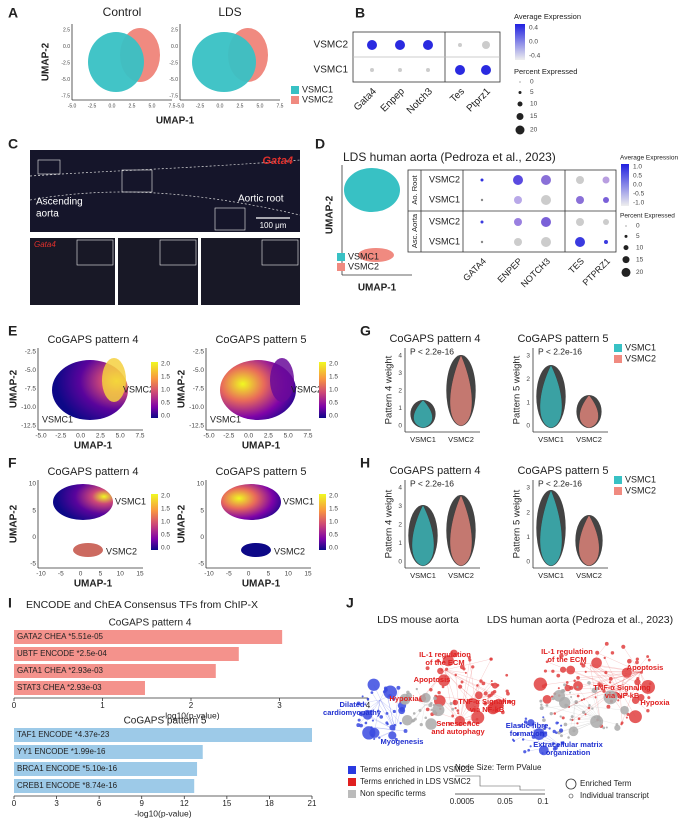 The height and width of the screenshot is (839, 693). What do you see at coordinates (547, 16) in the screenshot?
I see `legend-title: Average Expression` at bounding box center [547, 16].